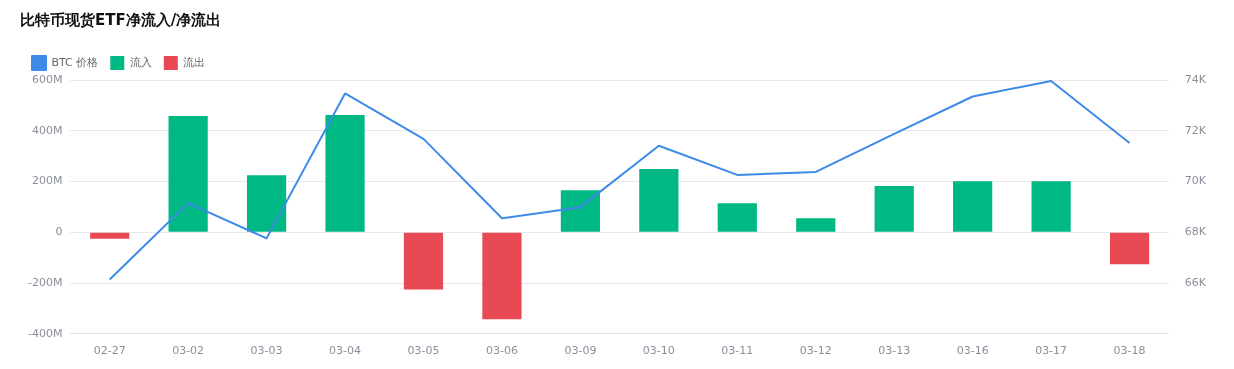 The width and height of the screenshot is (1234, 369). Describe the element at coordinates (815, 351) in the screenshot. I see `x-tick-label: 03-12` at that location.